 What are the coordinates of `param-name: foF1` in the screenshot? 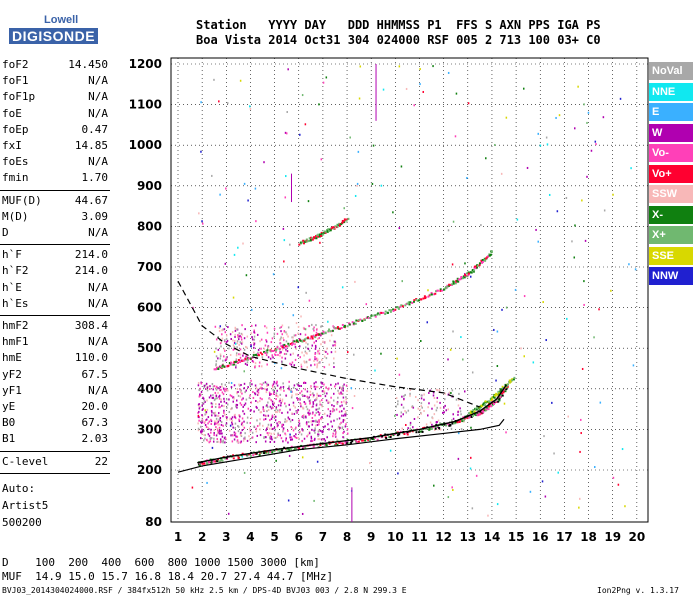 It's located at (15, 81).